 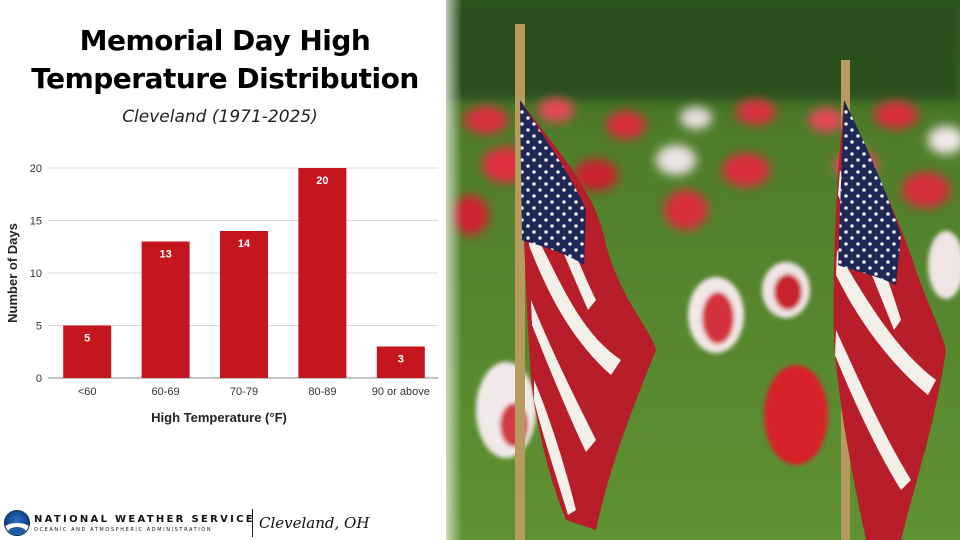 What do you see at coordinates (322, 392) in the screenshot?
I see `x-tick-label: 80-89` at bounding box center [322, 392].